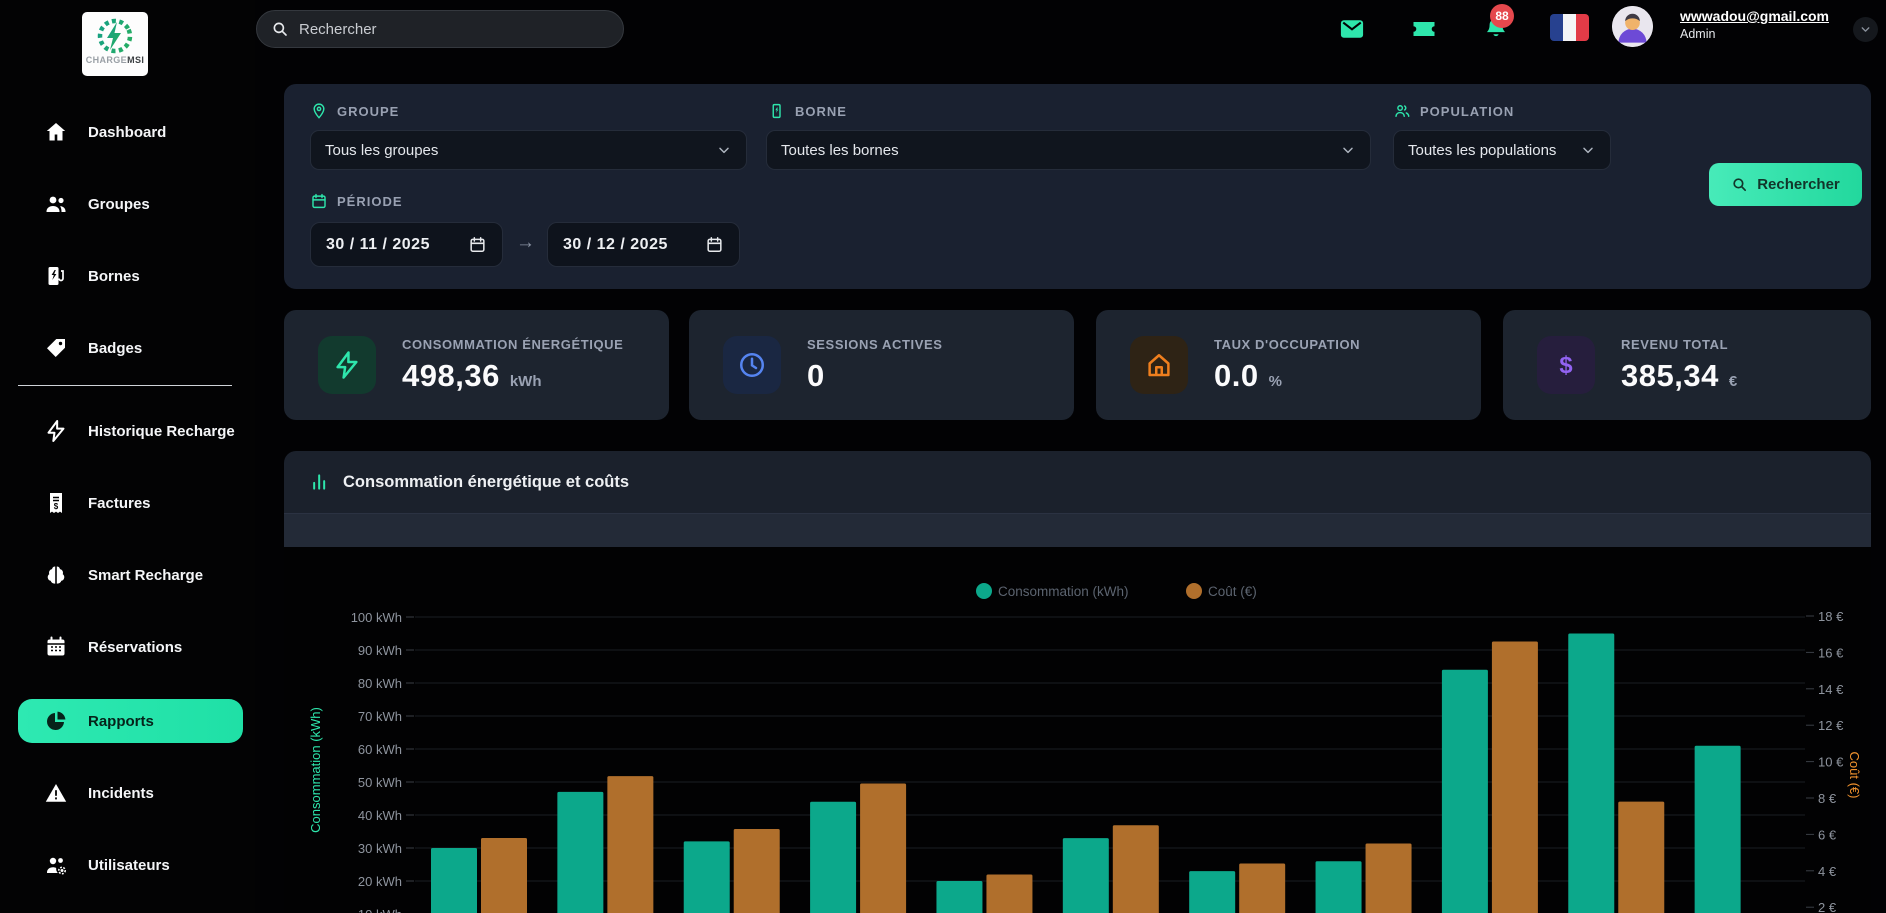  I want to click on right-axis-tick-label: 14 €, so click(1831, 689).